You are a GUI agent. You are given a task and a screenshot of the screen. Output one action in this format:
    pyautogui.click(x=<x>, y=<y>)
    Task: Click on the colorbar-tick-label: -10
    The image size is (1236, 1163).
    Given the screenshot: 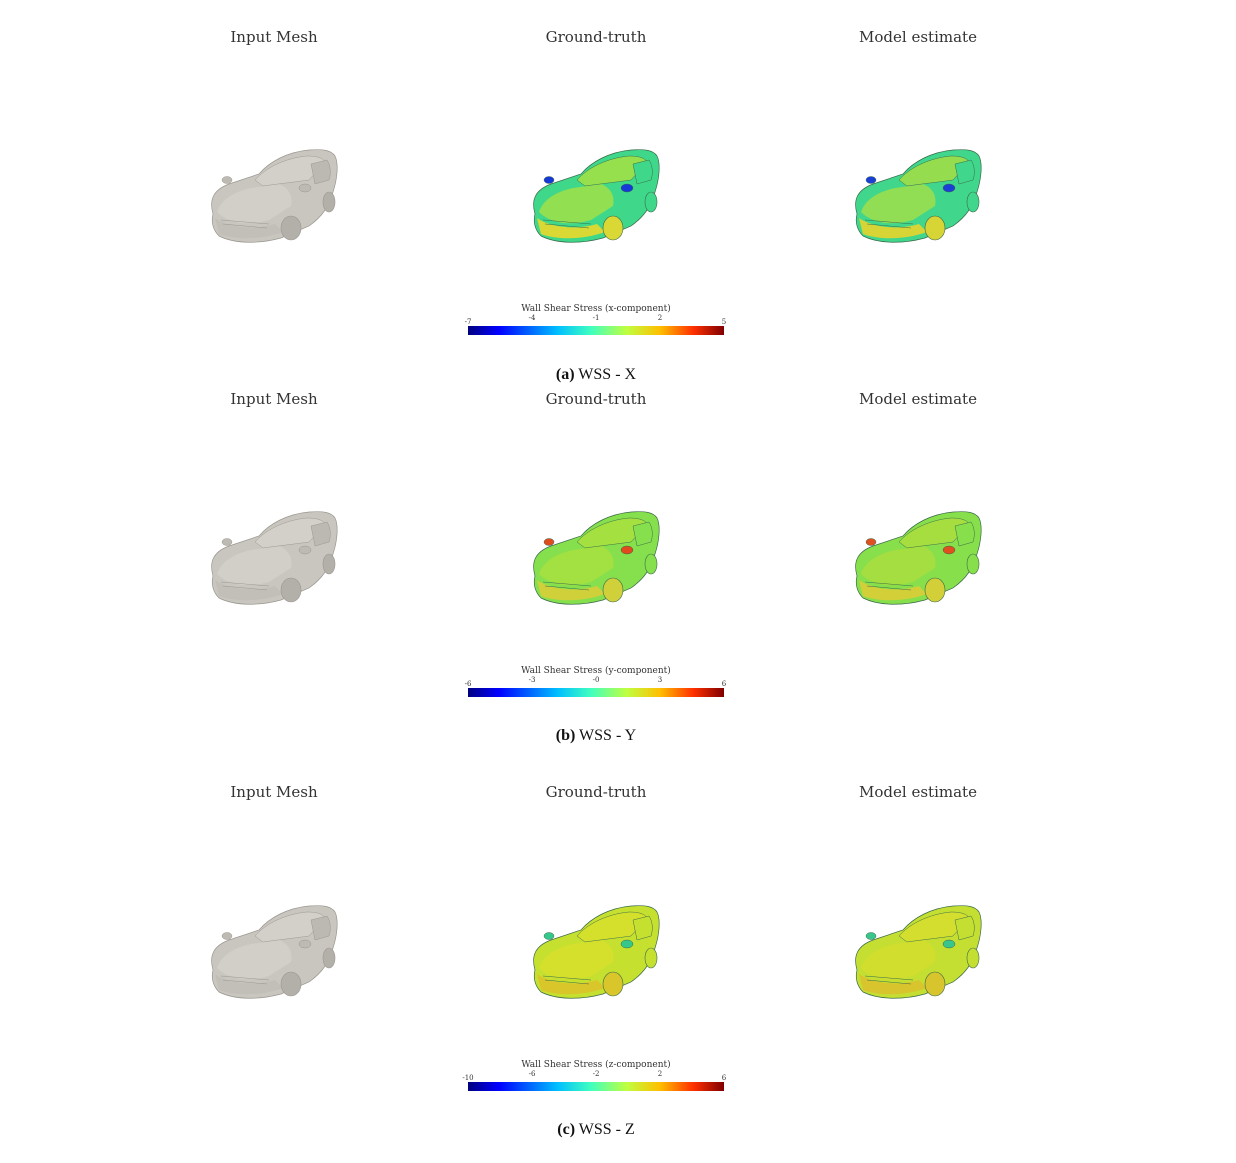 What is the action you would take?
    pyautogui.click(x=468, y=1078)
    